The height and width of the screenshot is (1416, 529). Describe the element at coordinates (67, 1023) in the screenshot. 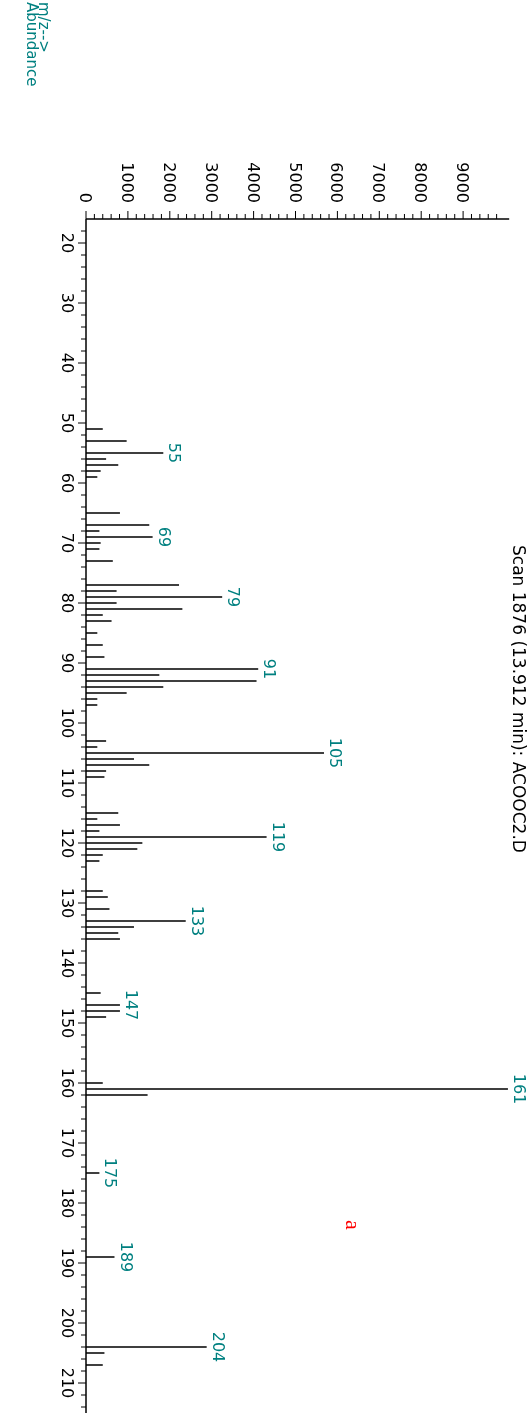

I see `y-tick-label: 150` at that location.